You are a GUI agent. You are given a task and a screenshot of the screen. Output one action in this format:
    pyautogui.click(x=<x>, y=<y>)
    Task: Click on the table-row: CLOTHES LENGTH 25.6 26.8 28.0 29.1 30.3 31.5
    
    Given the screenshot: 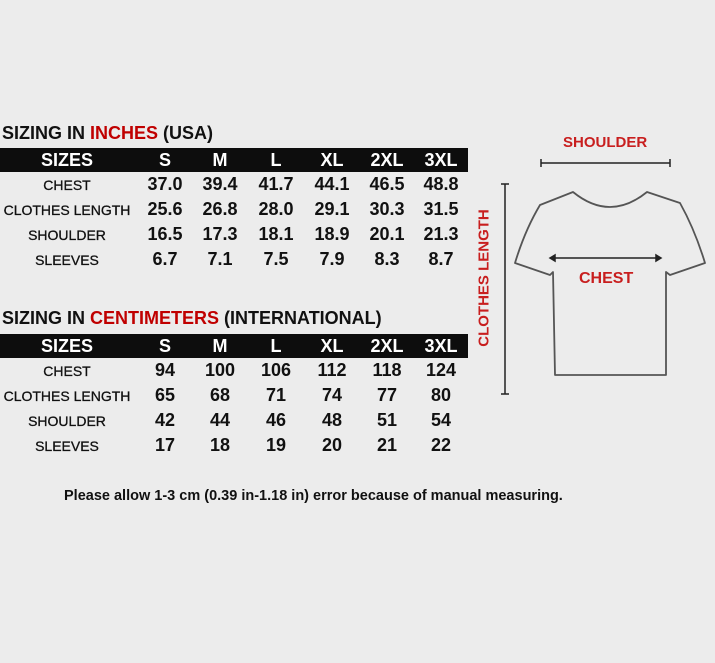 What is the action you would take?
    pyautogui.click(x=234, y=209)
    